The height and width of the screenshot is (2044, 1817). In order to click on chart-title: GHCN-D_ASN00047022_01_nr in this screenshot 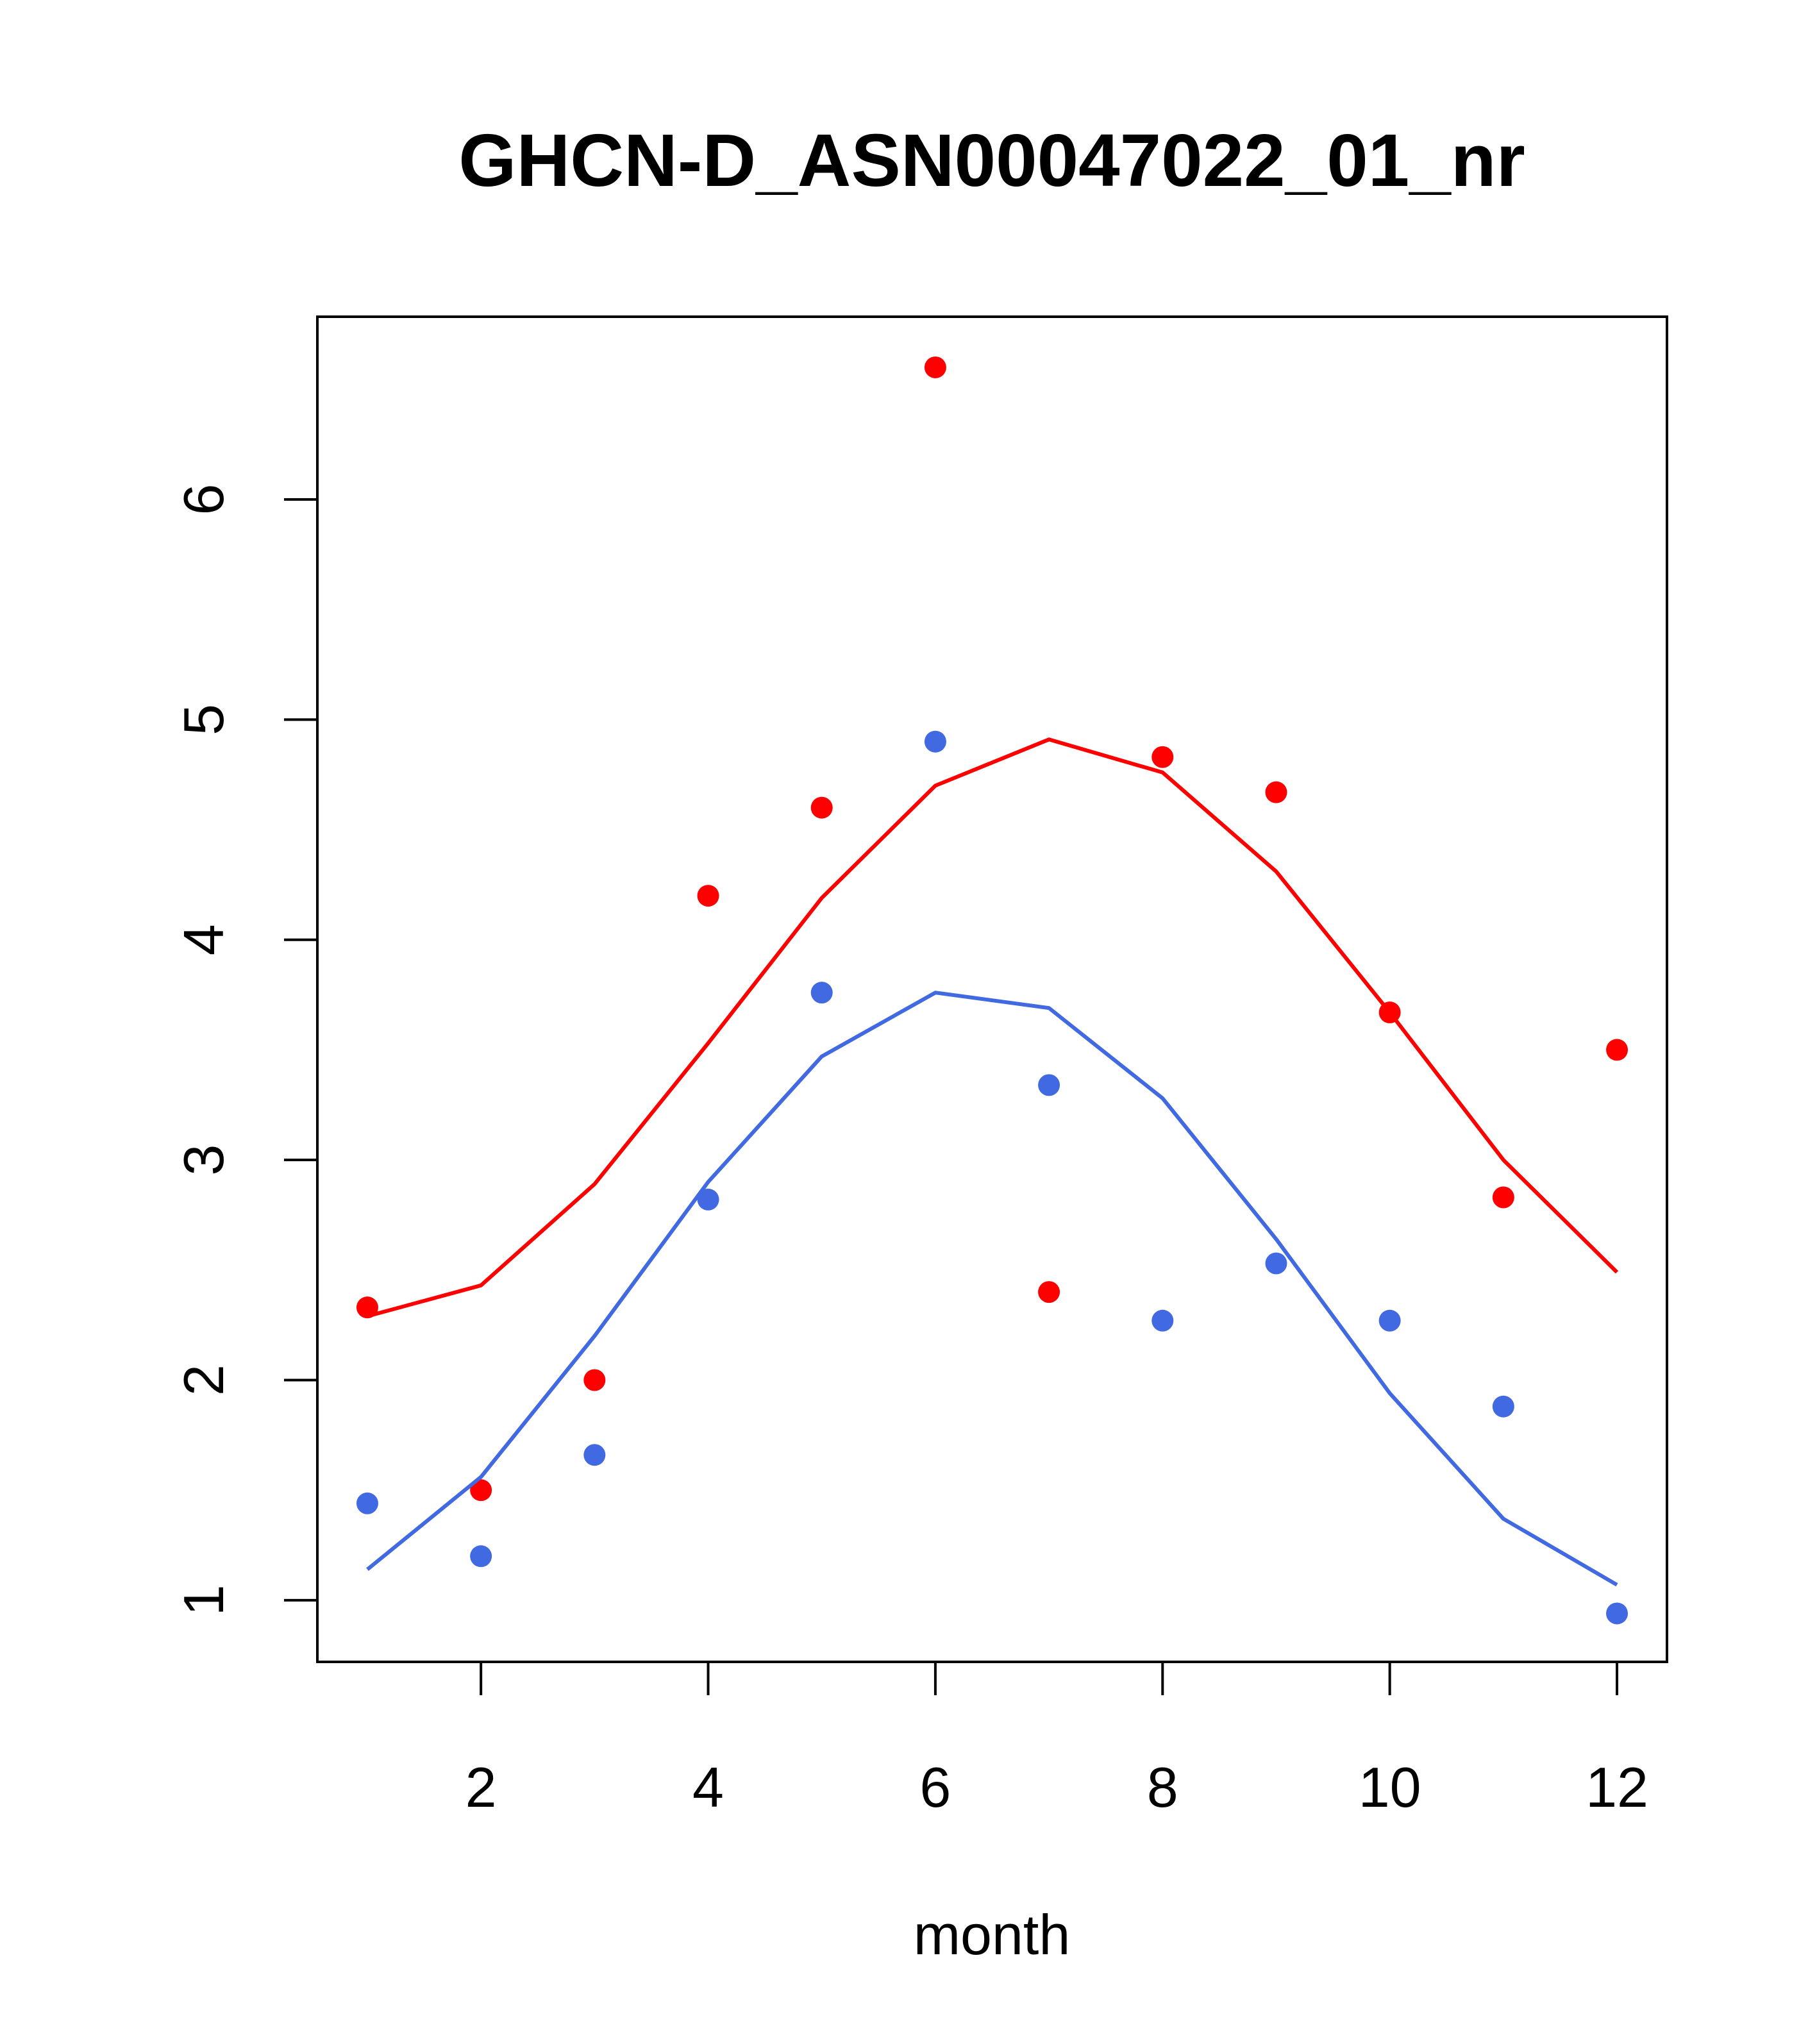, I will do `click(991, 160)`.